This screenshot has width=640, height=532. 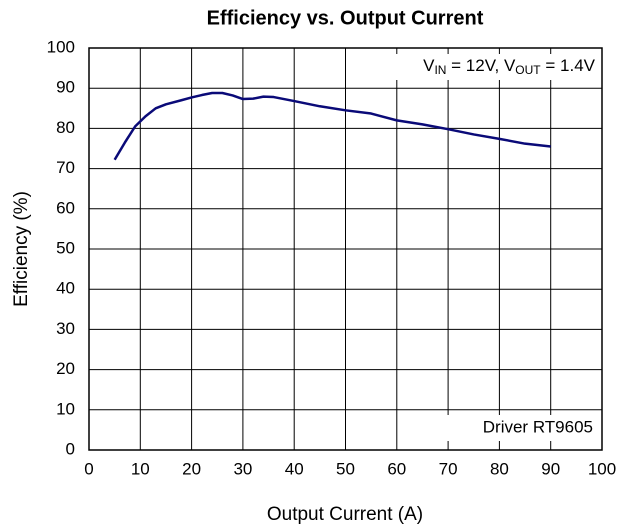 What do you see at coordinates (65, 408) in the screenshot?
I see `y-tick-label: 10` at bounding box center [65, 408].